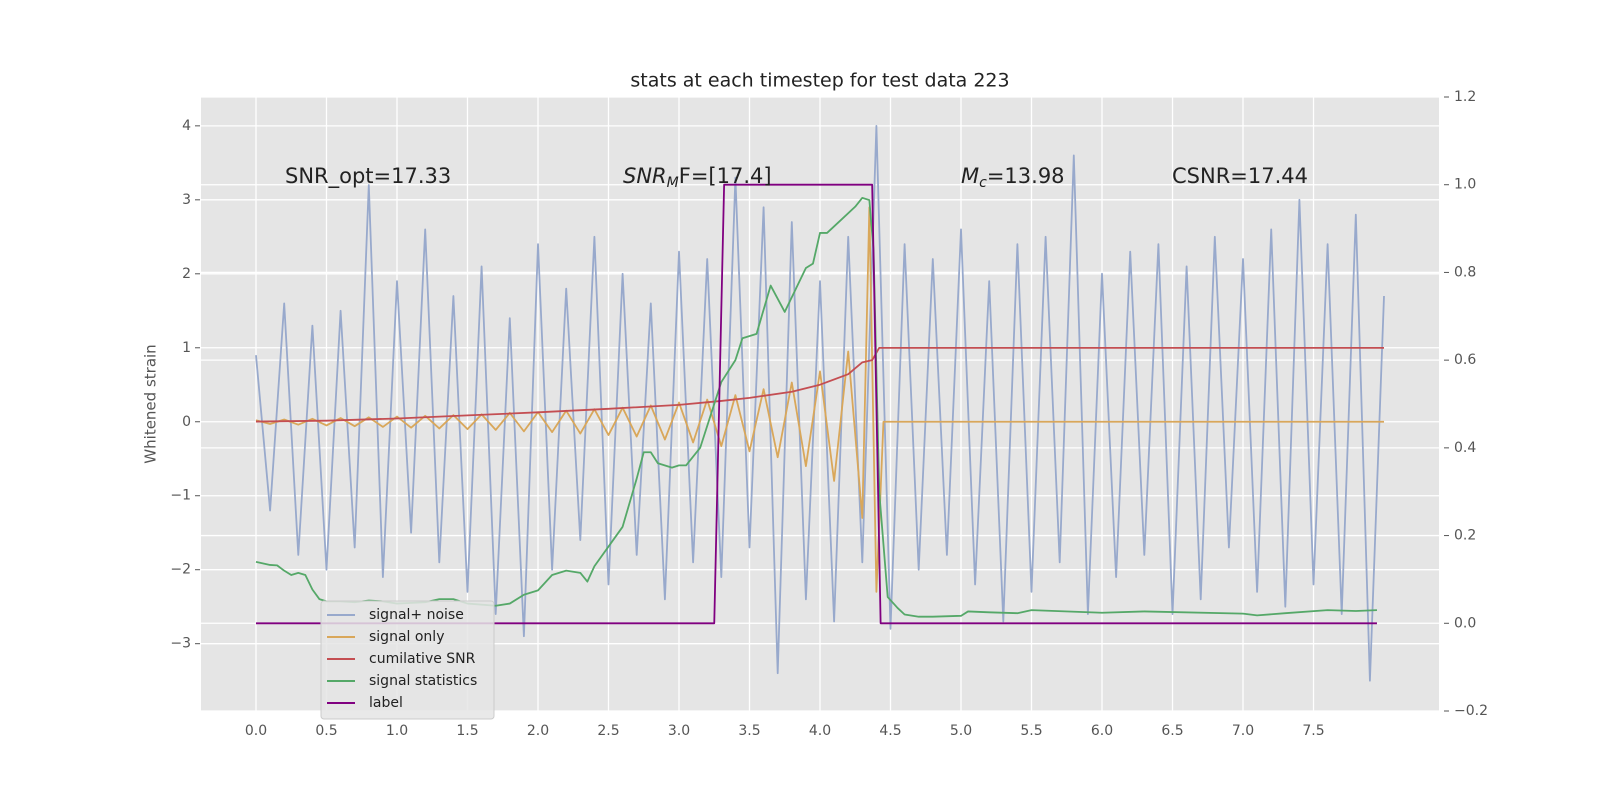 Image resolution: width=1600 pixels, height=800 pixels. What do you see at coordinates (326, 731) in the screenshot?
I see `x-tick-label: 0.5` at bounding box center [326, 731].